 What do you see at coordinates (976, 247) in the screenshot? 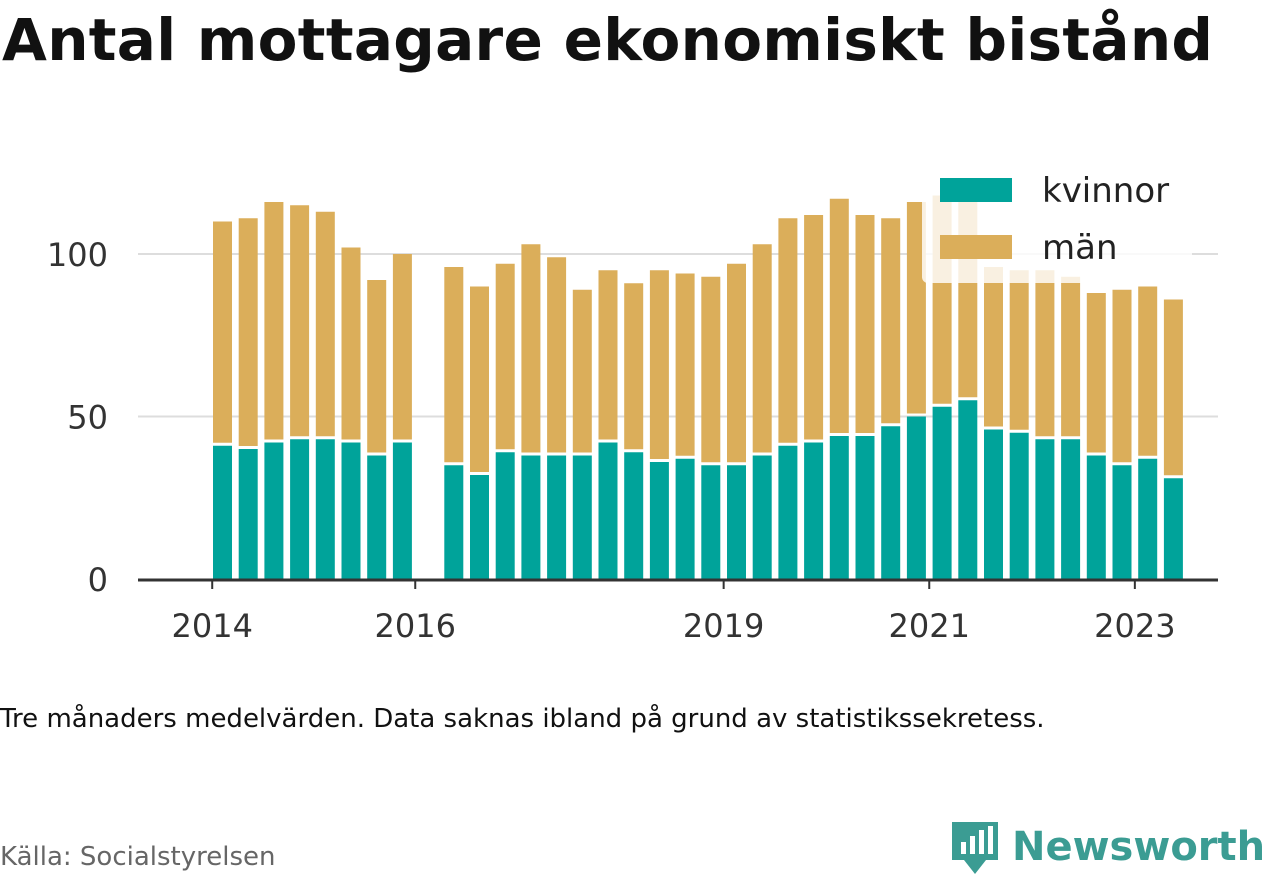
I see `legend-swatch-män` at bounding box center [976, 247].